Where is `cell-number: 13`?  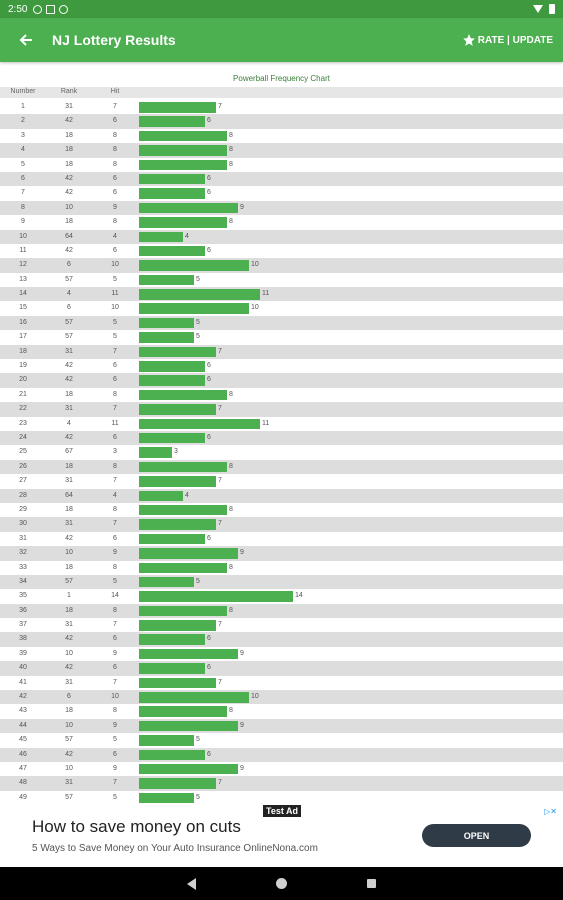
cell-number: 13 is located at coordinates (23, 279).